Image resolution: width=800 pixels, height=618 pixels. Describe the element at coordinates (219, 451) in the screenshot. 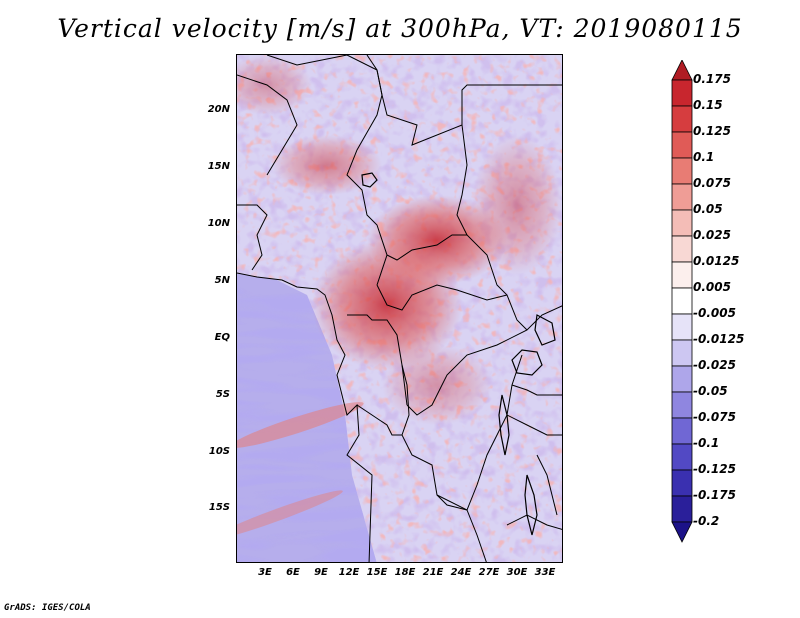

I see `lat-label-10s: 10S` at that location.